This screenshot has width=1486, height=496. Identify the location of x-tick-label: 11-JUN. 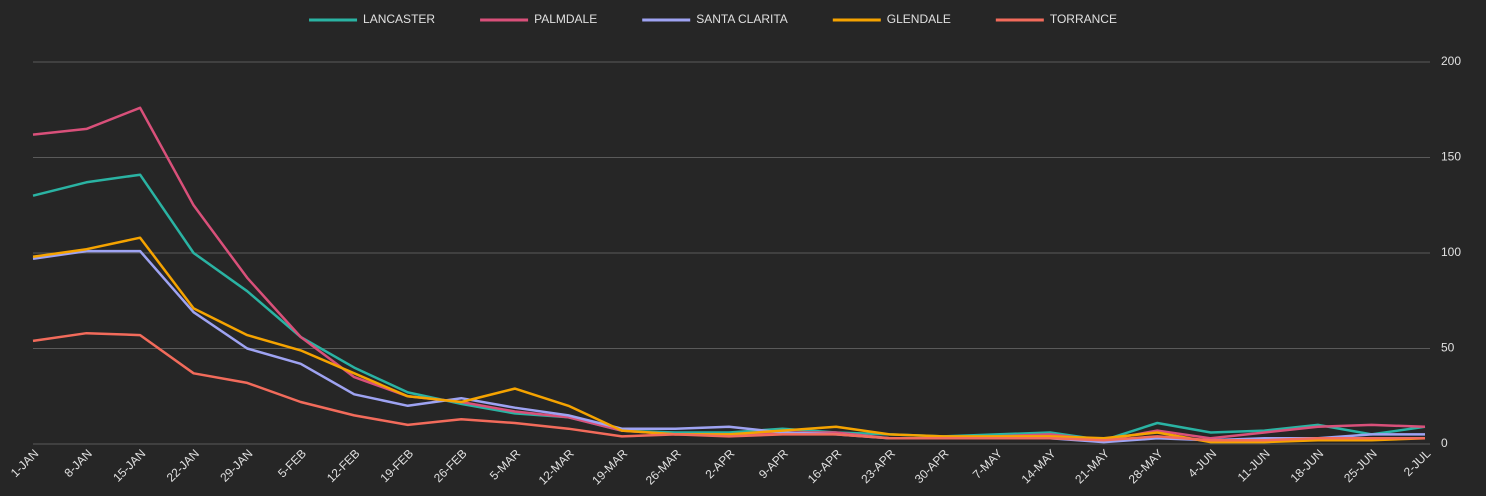
(1254, 465).